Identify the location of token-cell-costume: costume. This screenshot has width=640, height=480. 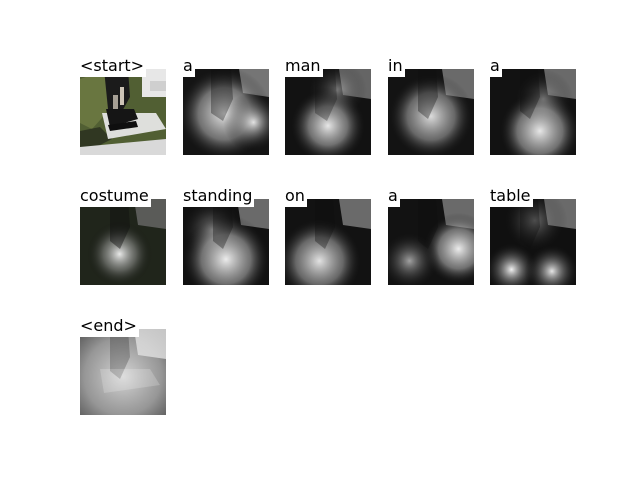
(123, 235).